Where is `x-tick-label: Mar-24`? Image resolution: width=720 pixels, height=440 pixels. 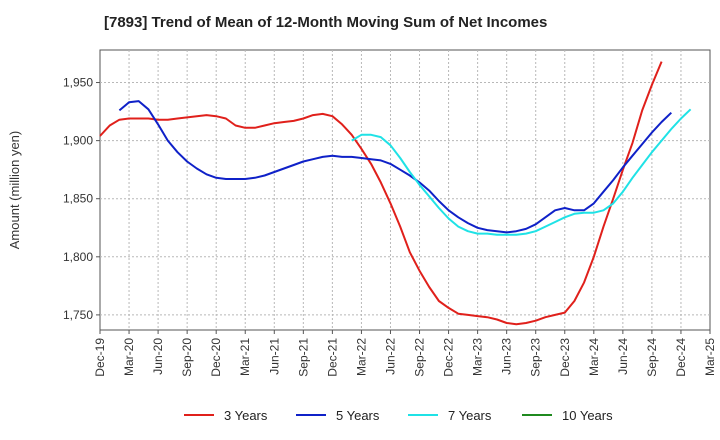
x-tick-label: Mar-24 is located at coordinates (594, 357).